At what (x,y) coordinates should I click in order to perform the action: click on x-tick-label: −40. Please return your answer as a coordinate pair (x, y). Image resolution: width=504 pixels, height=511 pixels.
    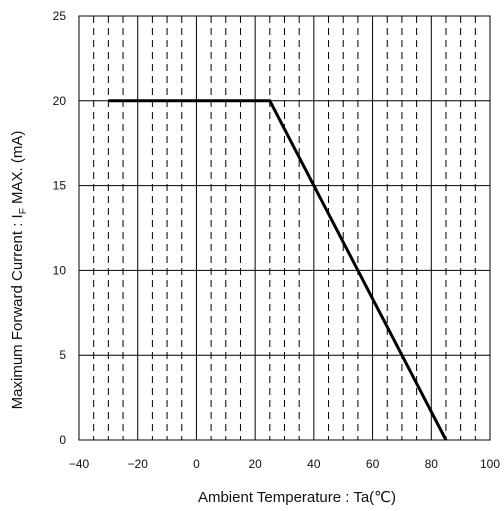
    Looking at the image, I should click on (79, 464).